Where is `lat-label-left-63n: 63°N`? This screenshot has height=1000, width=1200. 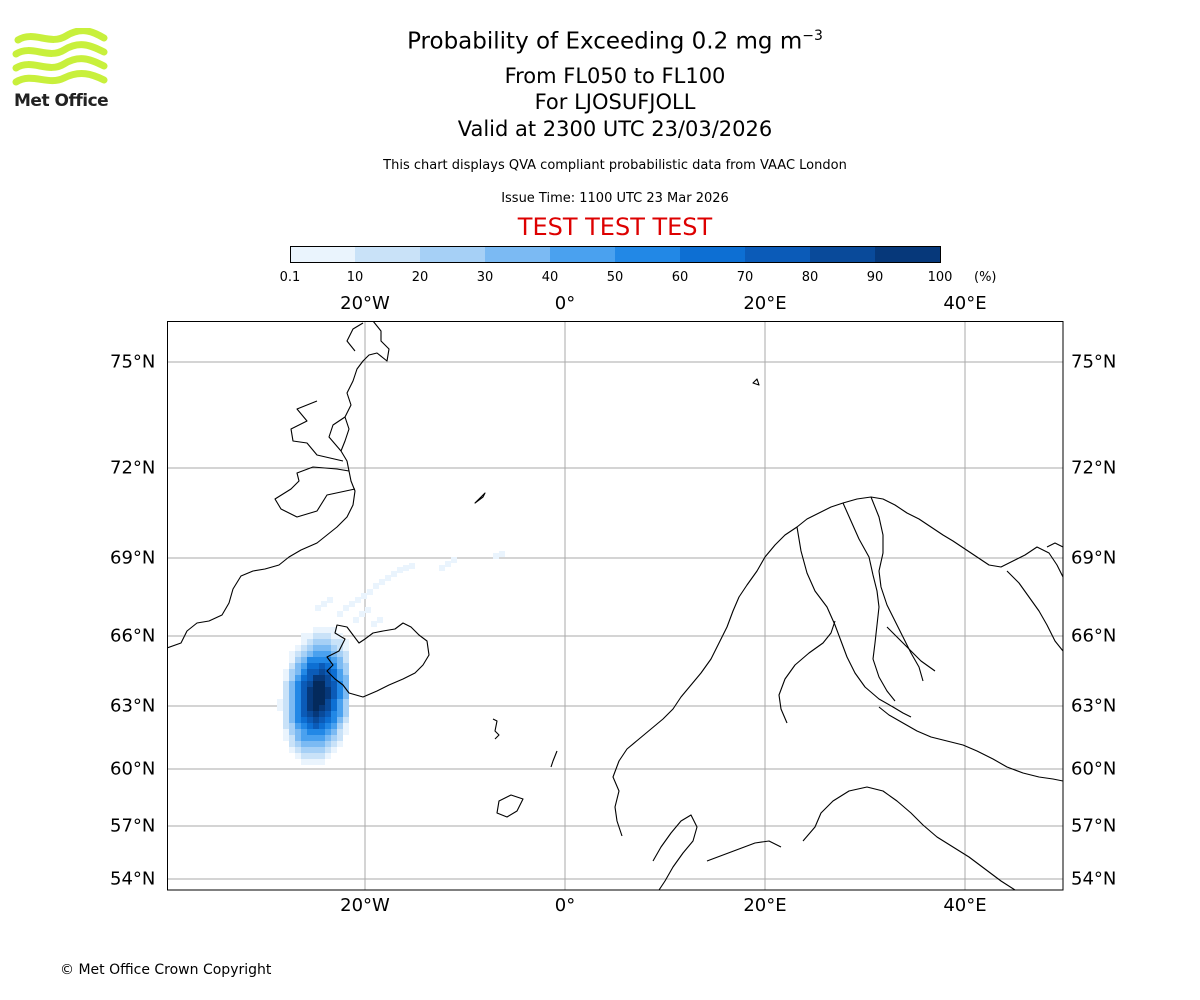
lat-label-left-63n: 63°N is located at coordinates (133, 706).